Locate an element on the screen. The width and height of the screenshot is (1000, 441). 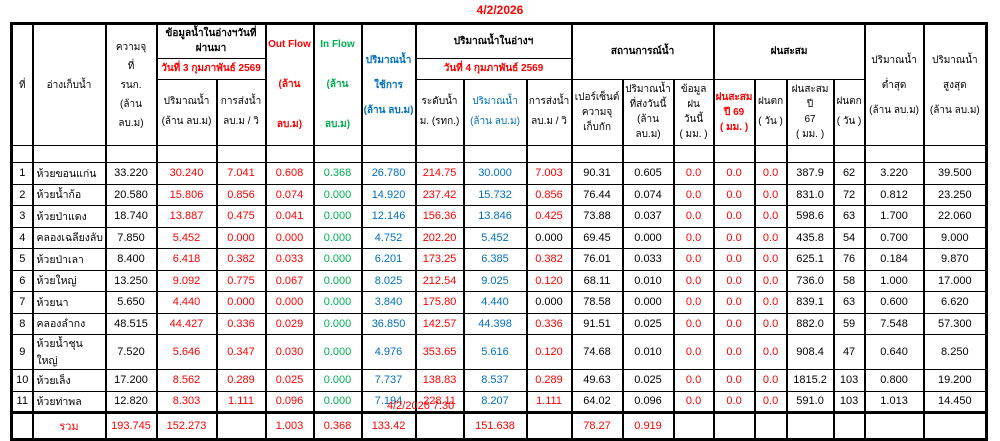
cell-usable_volume: 14.920 is located at coordinates (388, 194).